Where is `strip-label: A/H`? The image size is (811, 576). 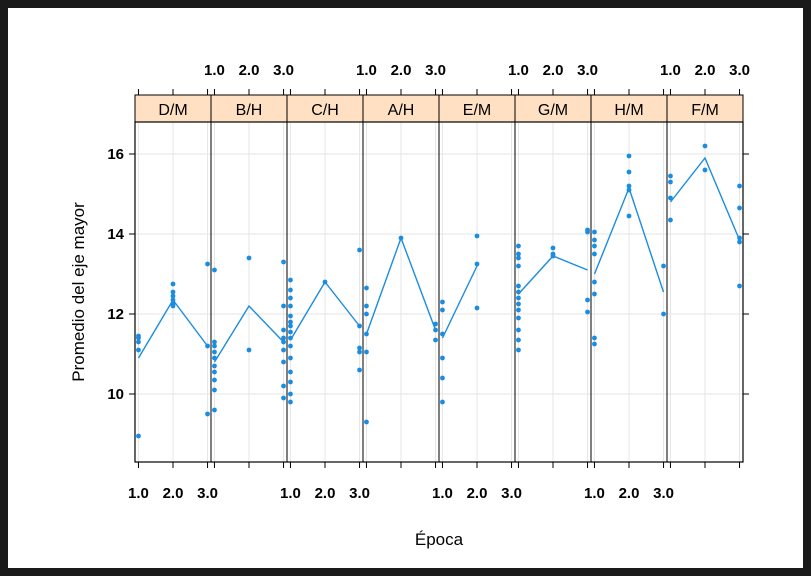
strip-label: A/H is located at coordinates (401, 110).